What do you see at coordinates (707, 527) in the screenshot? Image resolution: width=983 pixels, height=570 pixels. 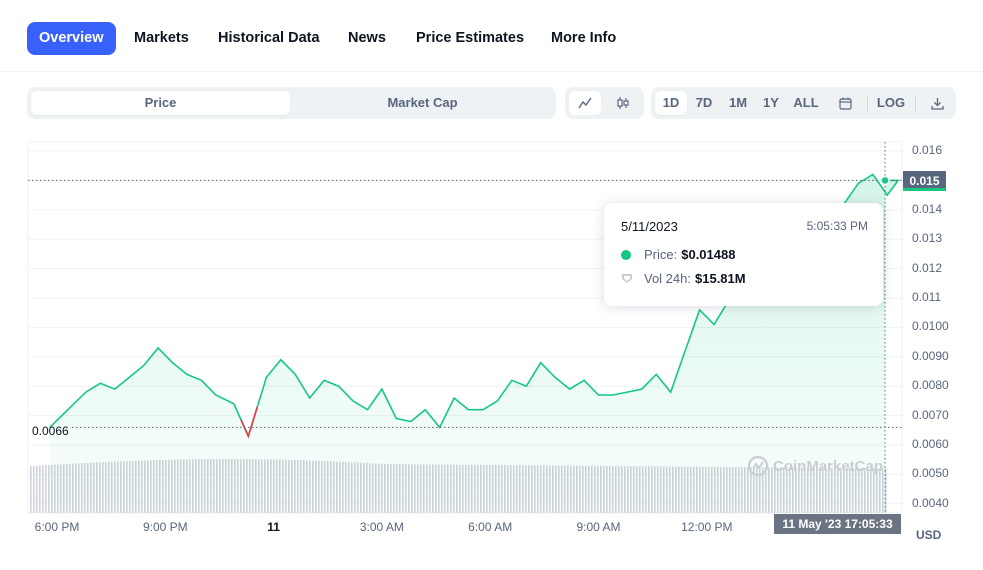 I see `x-tick-label: 12:00 PM` at bounding box center [707, 527].